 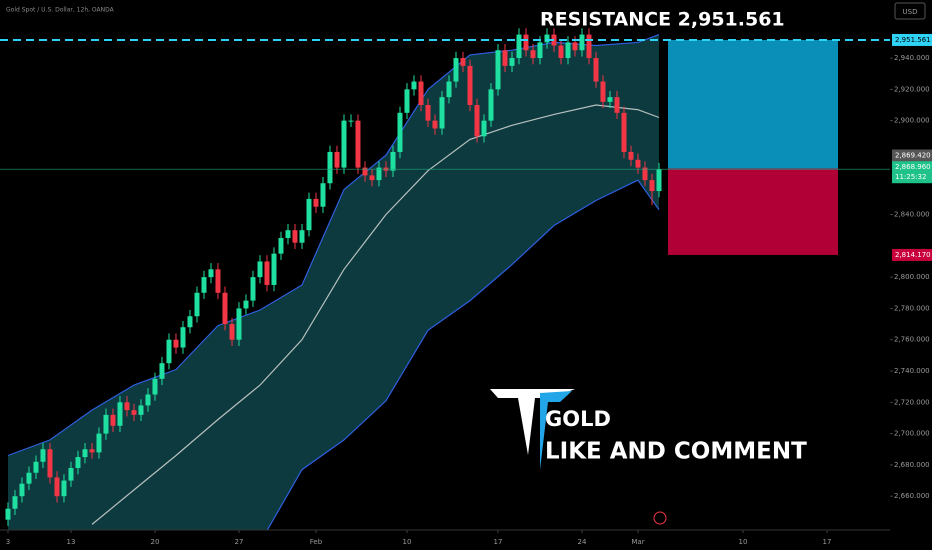 What do you see at coordinates (912, 121) in the screenshot?
I see `y-tick-label: 2,900.000` at bounding box center [912, 121].